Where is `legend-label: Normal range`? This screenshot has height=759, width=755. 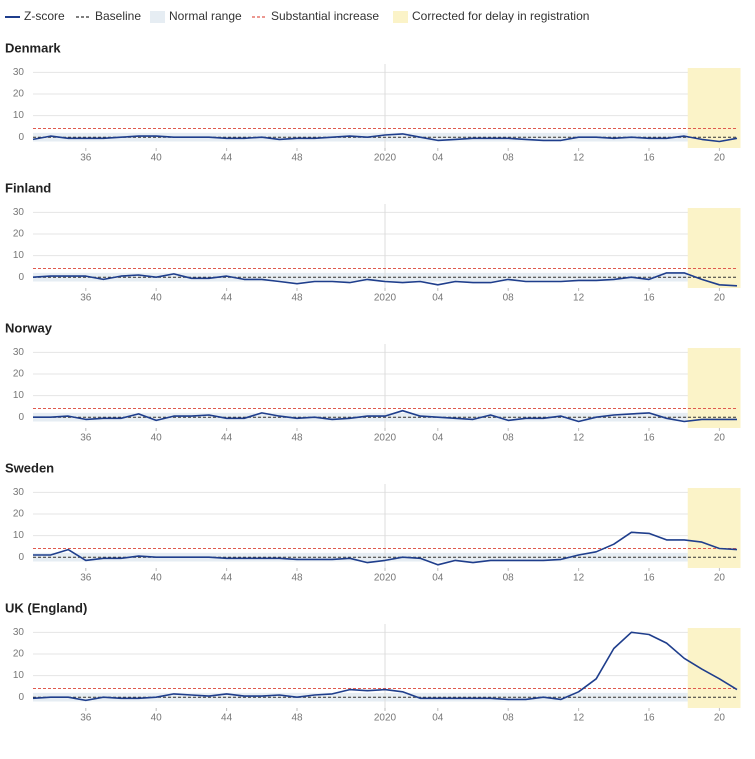 legend-label: Normal range is located at coordinates (205, 16).